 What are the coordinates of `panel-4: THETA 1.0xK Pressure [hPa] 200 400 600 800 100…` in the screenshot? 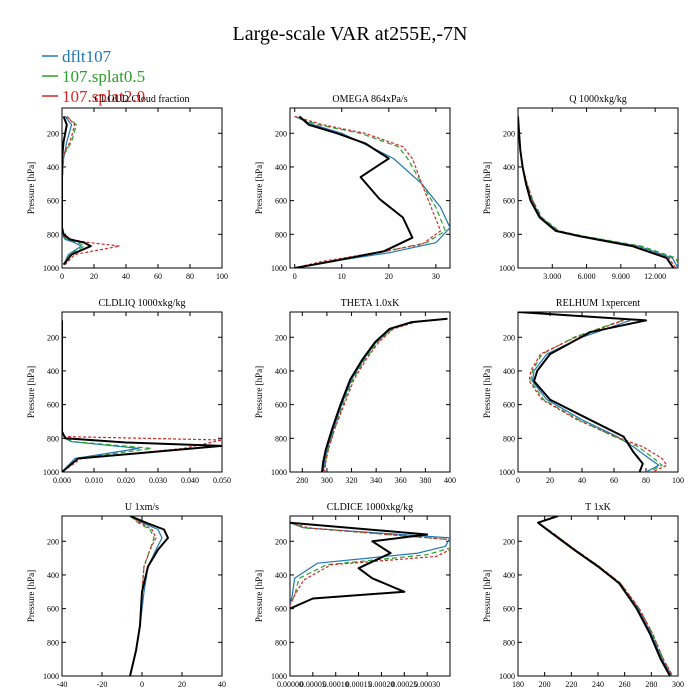 It's located at (355, 391).